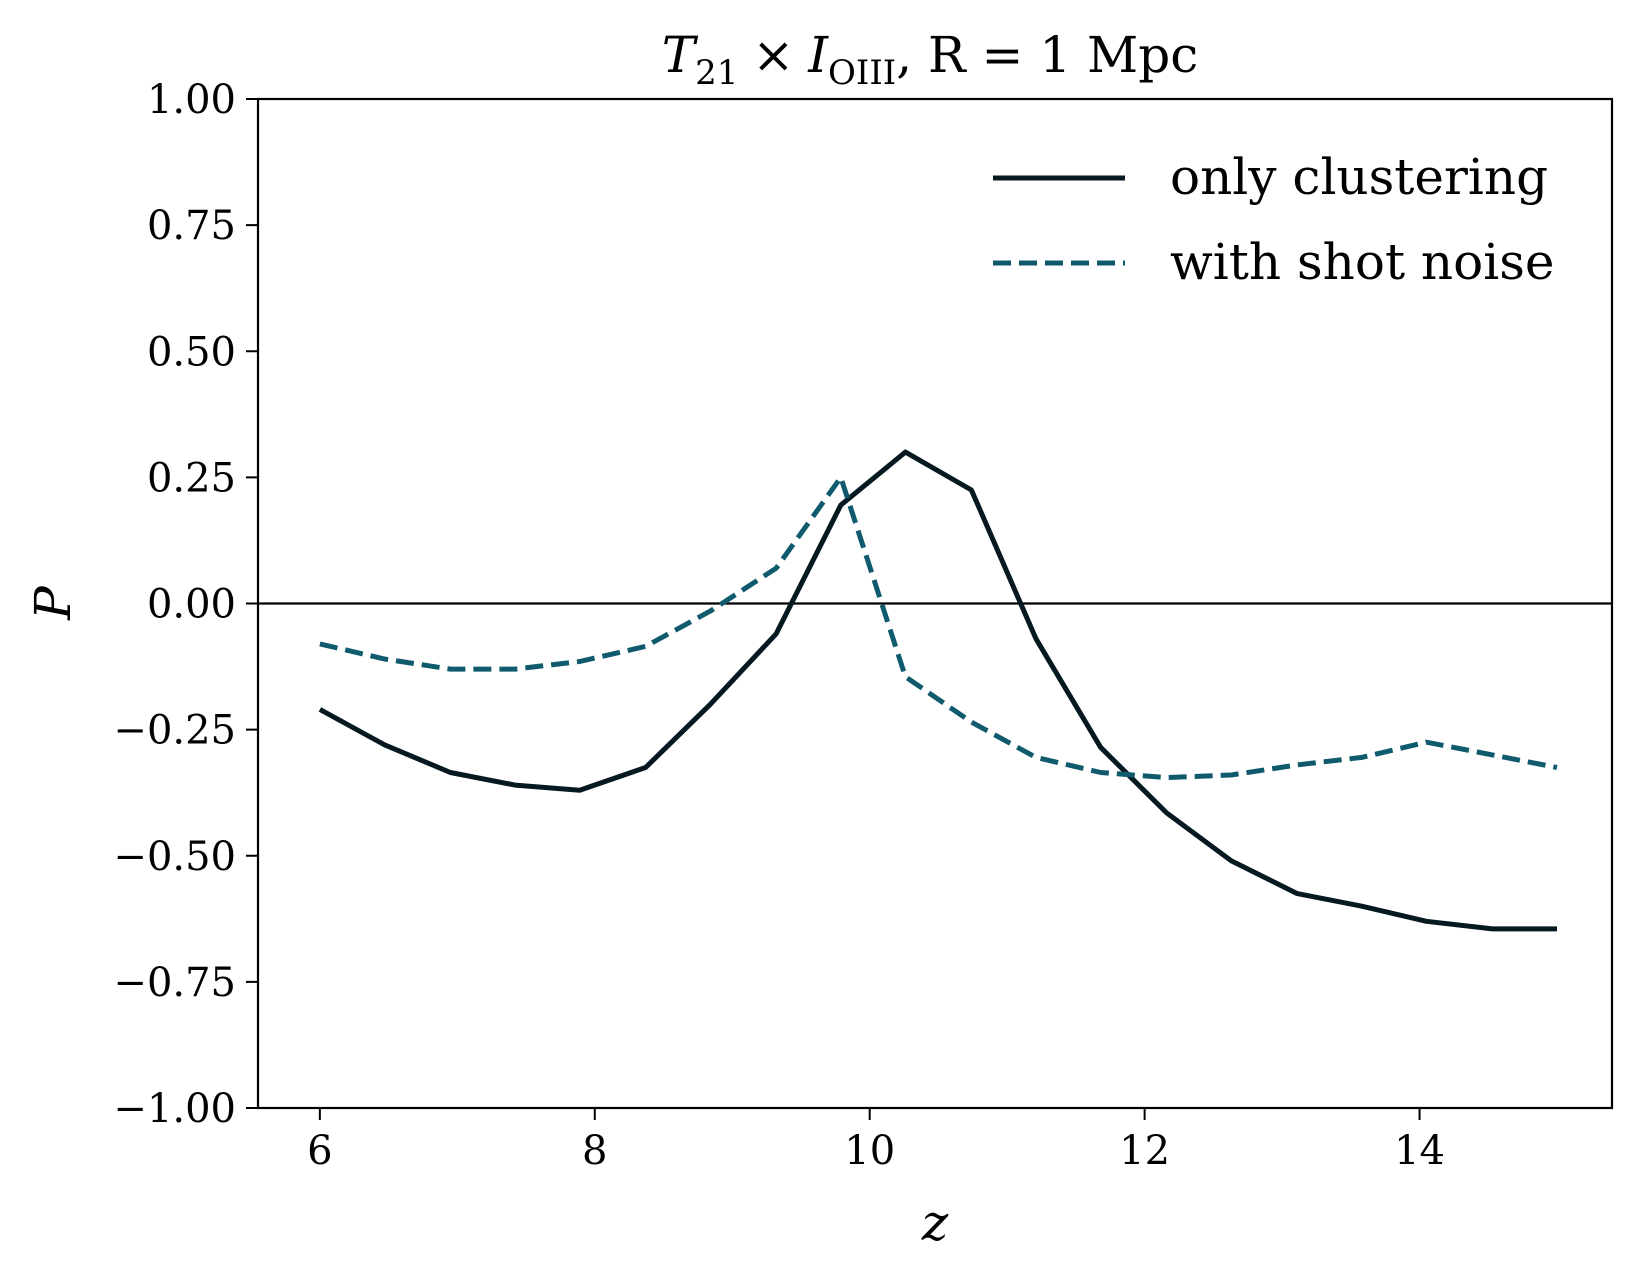 The height and width of the screenshot is (1275, 1635). Describe the element at coordinates (594, 1151) in the screenshot. I see `x-tick-label: 8` at that location.